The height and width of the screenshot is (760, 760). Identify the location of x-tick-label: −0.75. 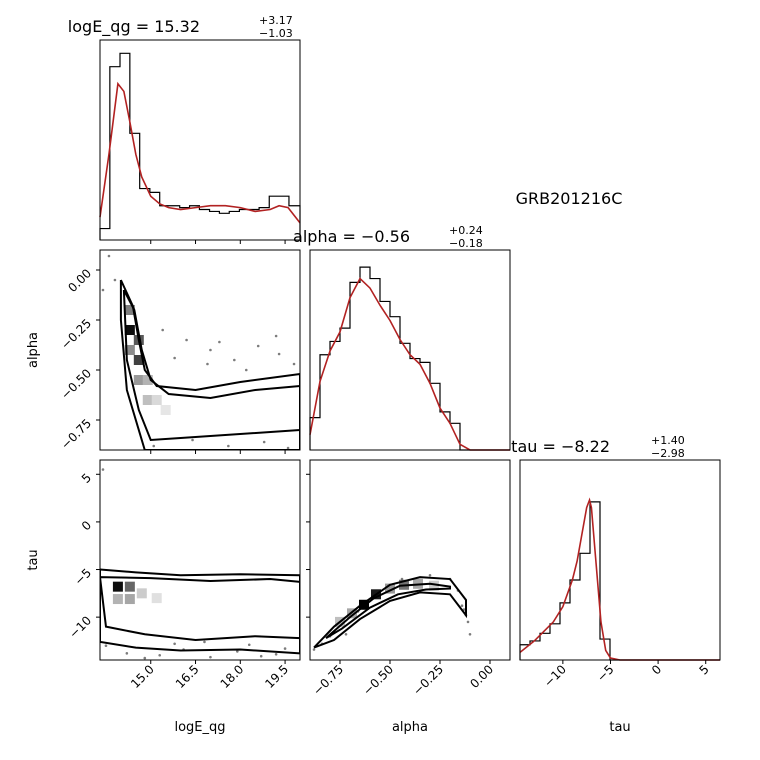
(328, 680).